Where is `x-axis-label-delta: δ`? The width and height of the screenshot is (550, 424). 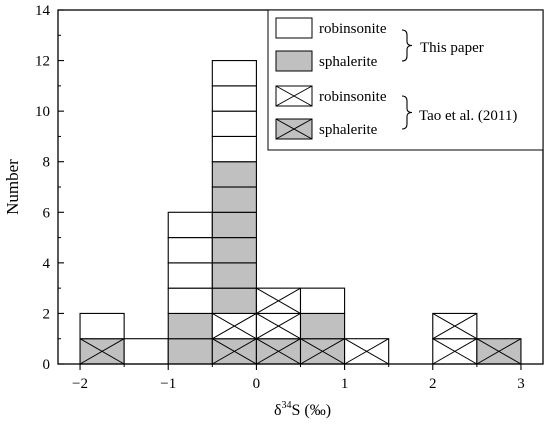 x-axis-label-delta: δ is located at coordinates (278, 410).